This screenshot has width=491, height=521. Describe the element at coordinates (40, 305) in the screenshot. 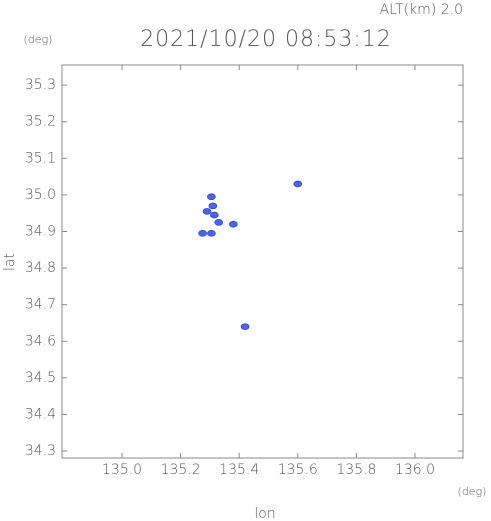

I see `y-tick-label: 34.7` at that location.